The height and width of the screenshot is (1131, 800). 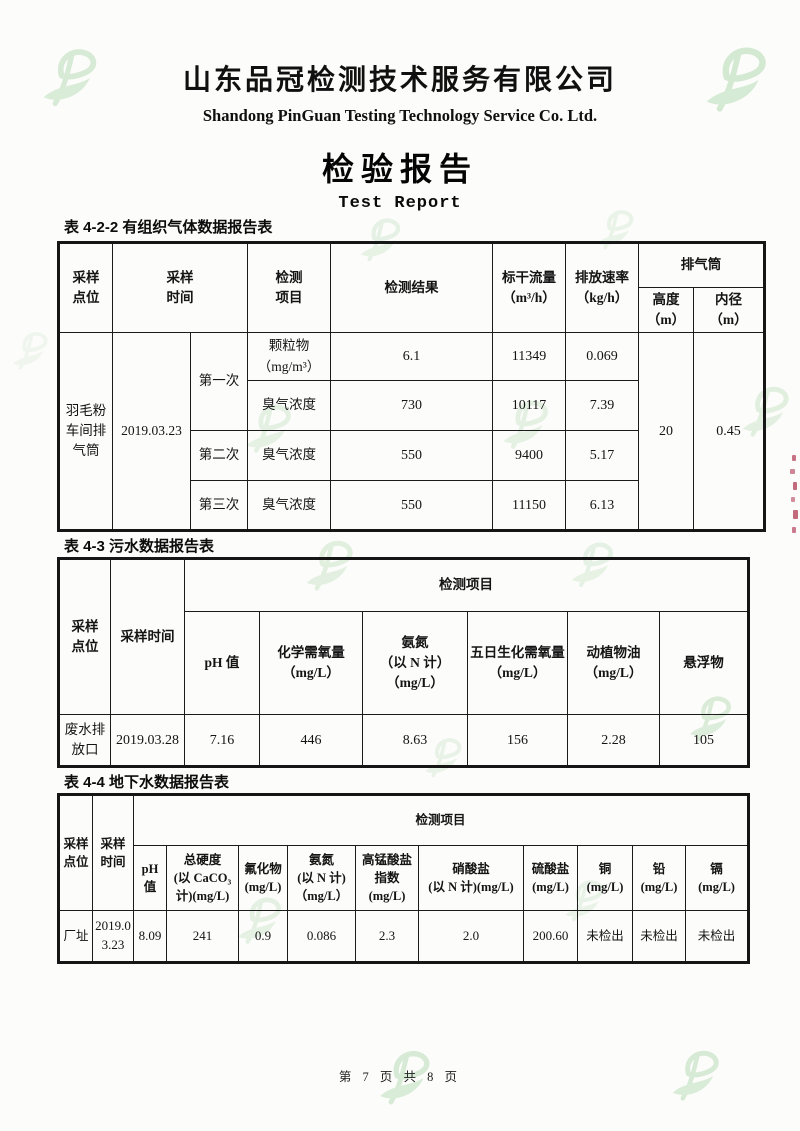 What do you see at coordinates (411, 405) in the screenshot?
I see `cell-result: 730` at bounding box center [411, 405].